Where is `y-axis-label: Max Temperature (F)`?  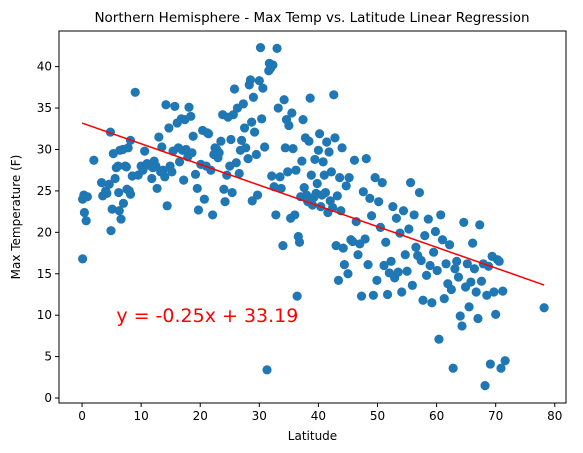
y-axis-label: Max Temperature (F) is located at coordinates (16, 217).